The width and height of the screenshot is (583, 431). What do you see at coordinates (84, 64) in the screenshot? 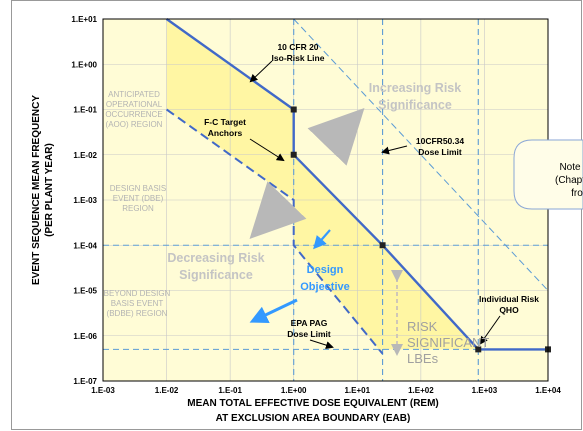
I see `y-tick-label: 1.E+00` at bounding box center [84, 64].